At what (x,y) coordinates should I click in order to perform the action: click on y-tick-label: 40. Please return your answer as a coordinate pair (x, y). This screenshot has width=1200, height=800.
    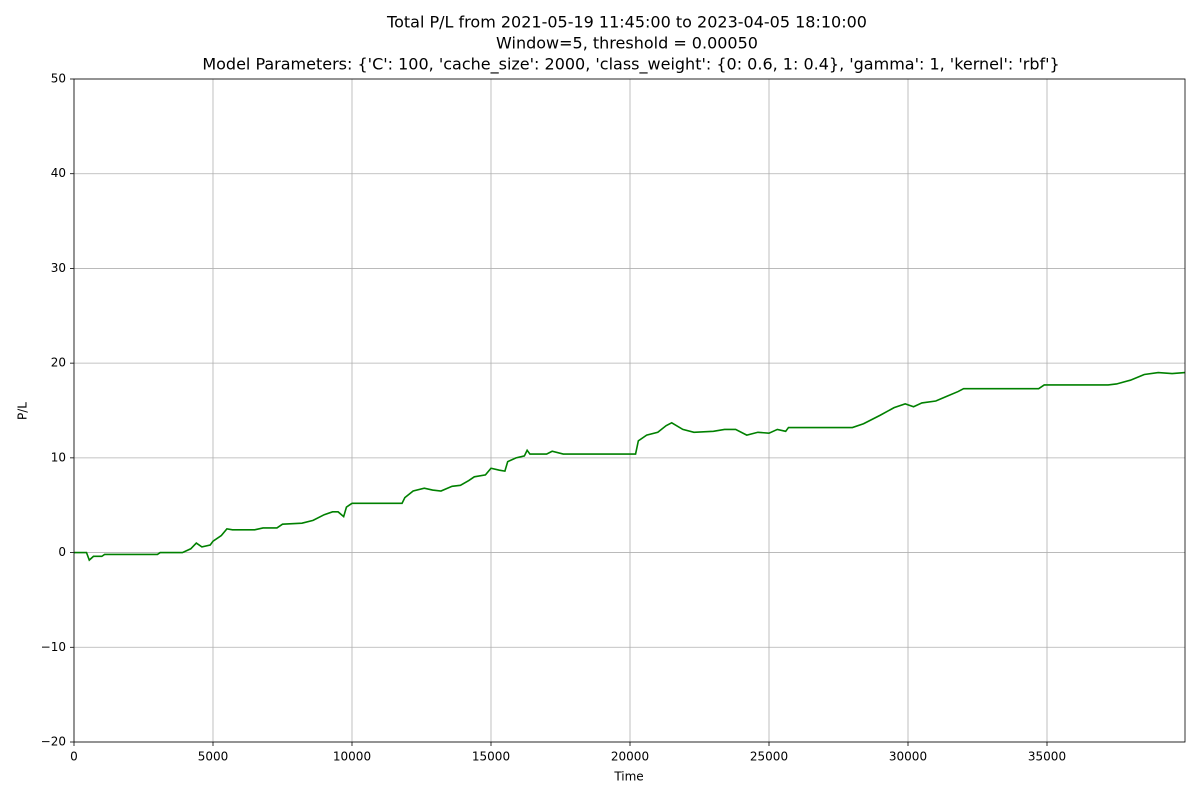
    Looking at the image, I should click on (58, 173).